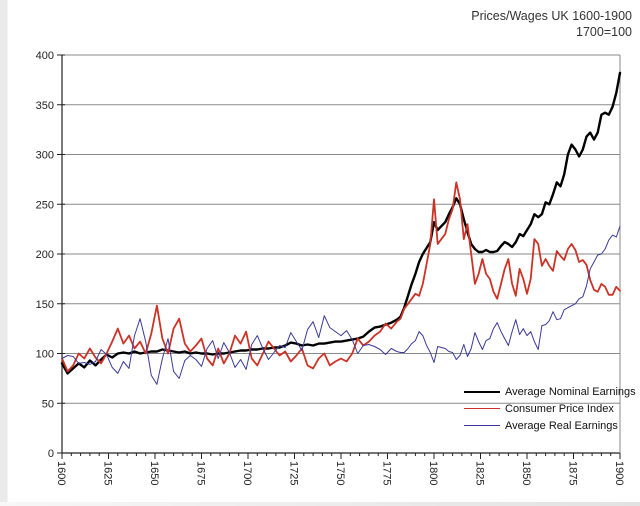 This screenshot has width=640, height=506. I want to click on x-tick-label-1675: 1675, so click(201, 473).